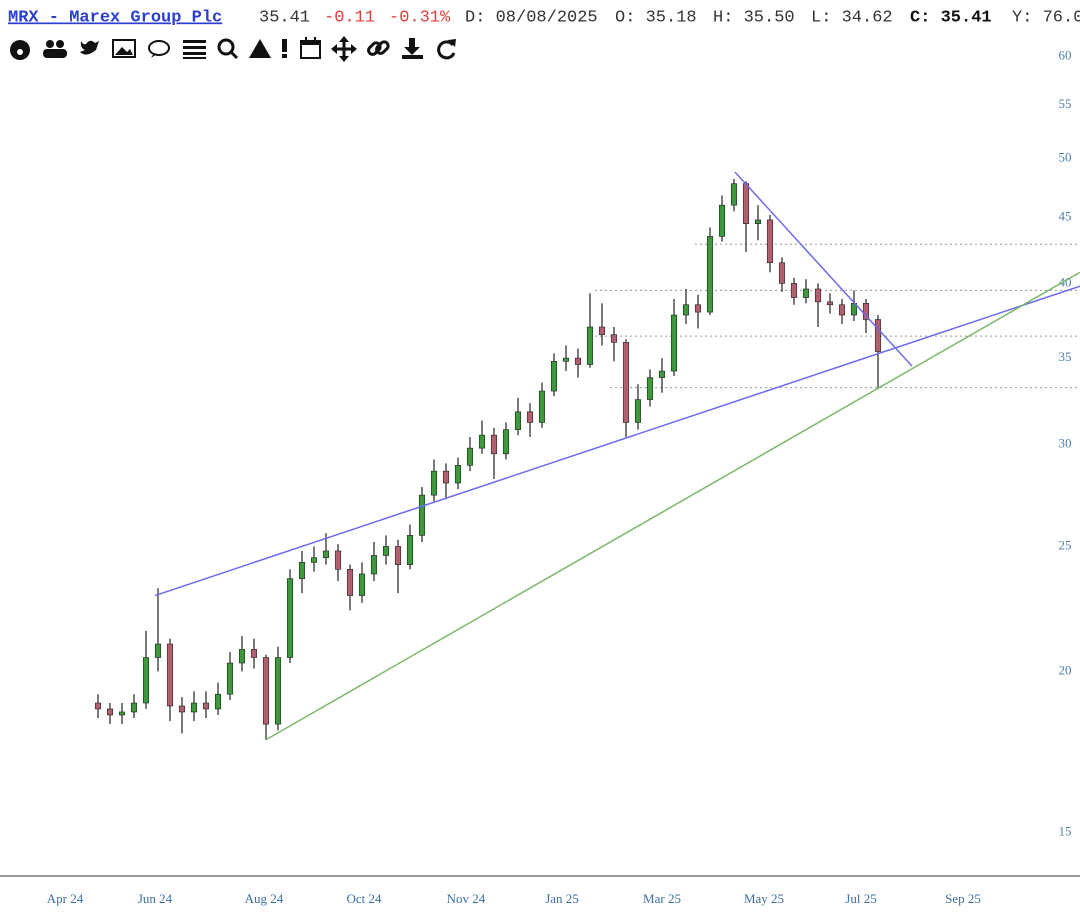  I want to click on x-tick-label: Sep 25, so click(963, 898).